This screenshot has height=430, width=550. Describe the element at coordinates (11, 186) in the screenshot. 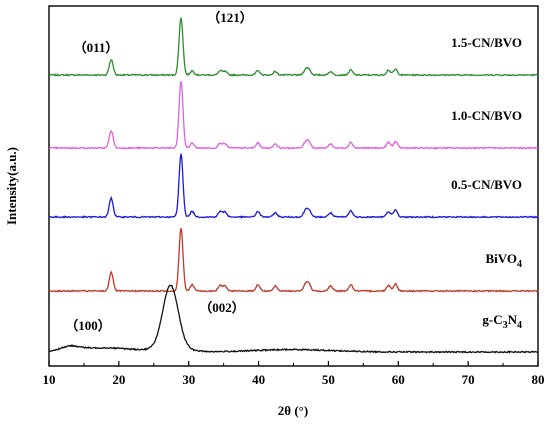

I see `y-axis-label: Intensity(a.u.)` at that location.